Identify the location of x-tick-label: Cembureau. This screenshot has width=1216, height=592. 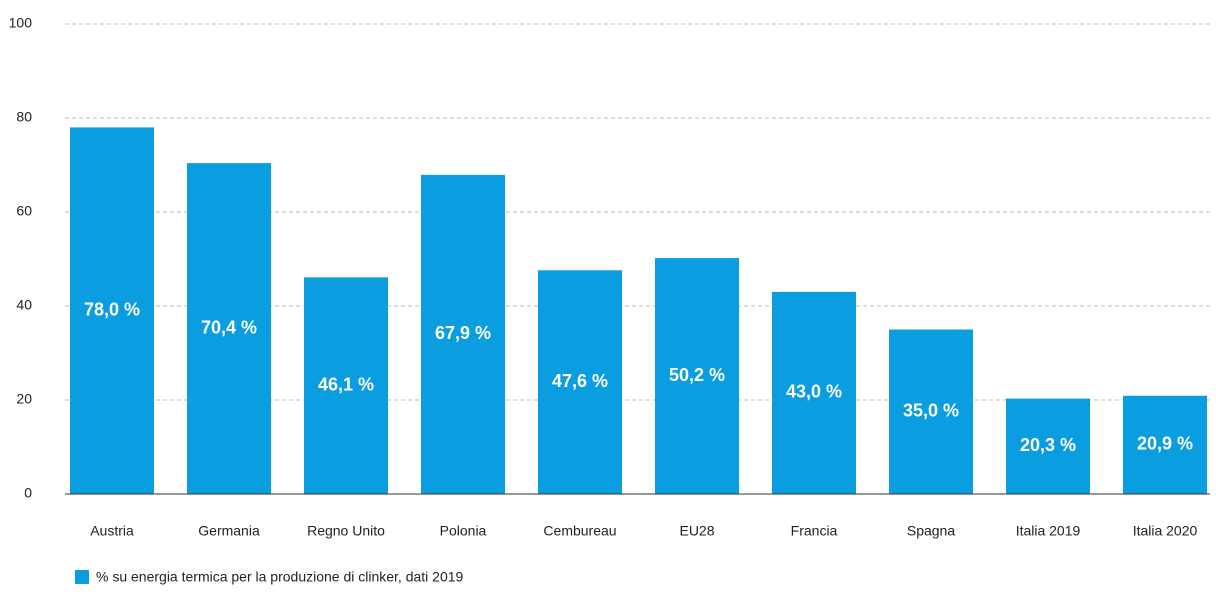
(579, 531).